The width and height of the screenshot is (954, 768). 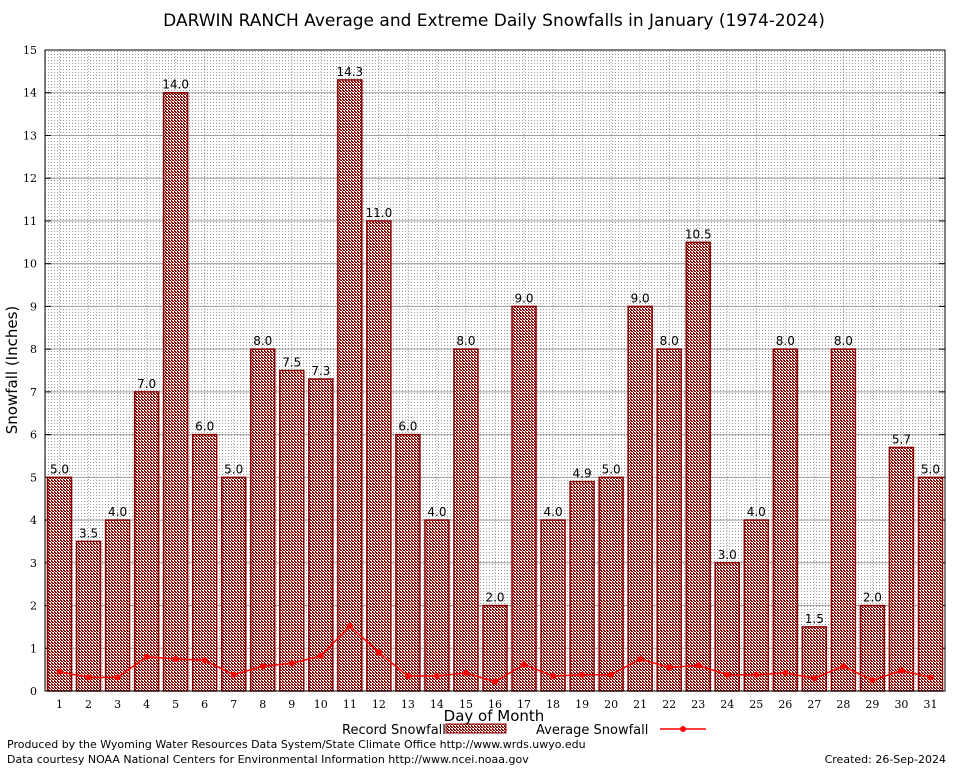 I want to click on record-data-label: 5.7, so click(x=901, y=439).